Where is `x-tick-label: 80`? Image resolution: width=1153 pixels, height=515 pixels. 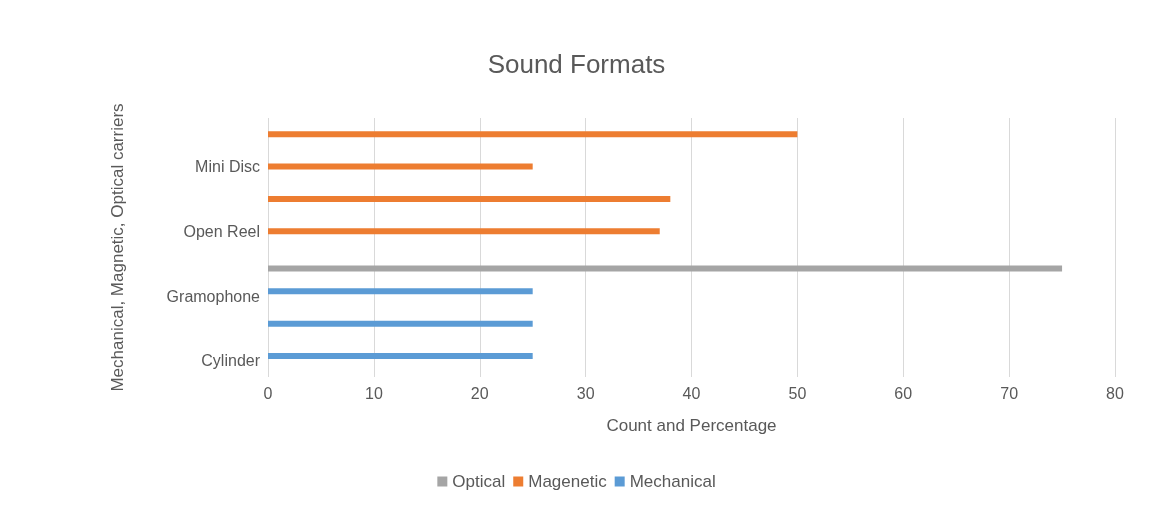 x-tick-label: 80 is located at coordinates (1115, 393).